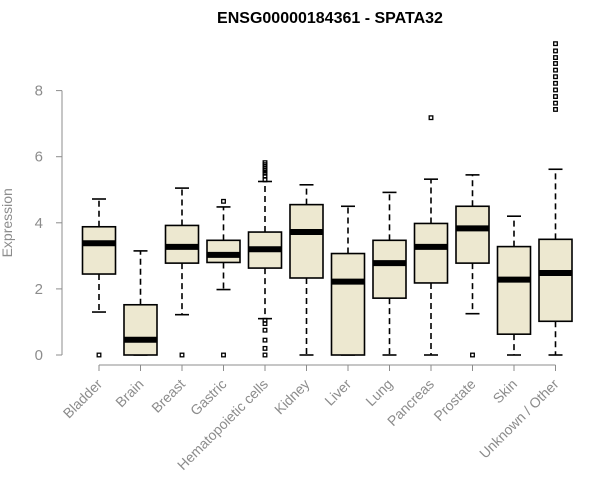 The width and height of the screenshot is (600, 500). Describe the element at coordinates (223, 278) in the screenshot. I see `box-group-gastric` at that location.